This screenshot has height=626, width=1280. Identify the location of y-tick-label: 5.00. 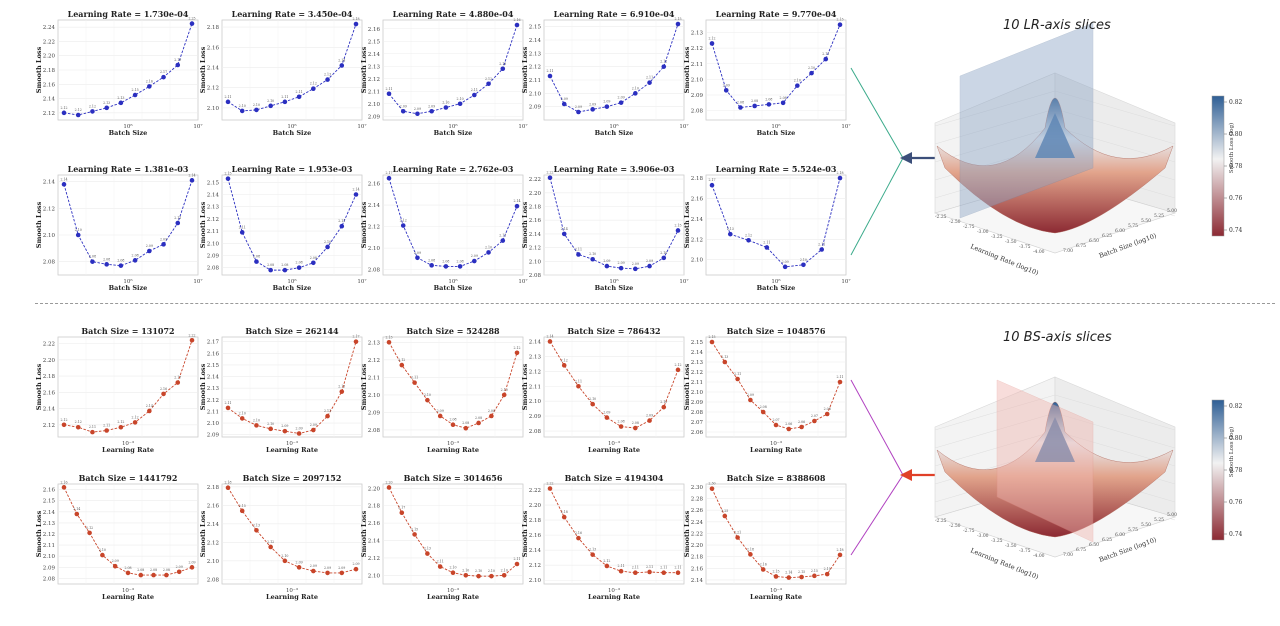
(1172, 515).